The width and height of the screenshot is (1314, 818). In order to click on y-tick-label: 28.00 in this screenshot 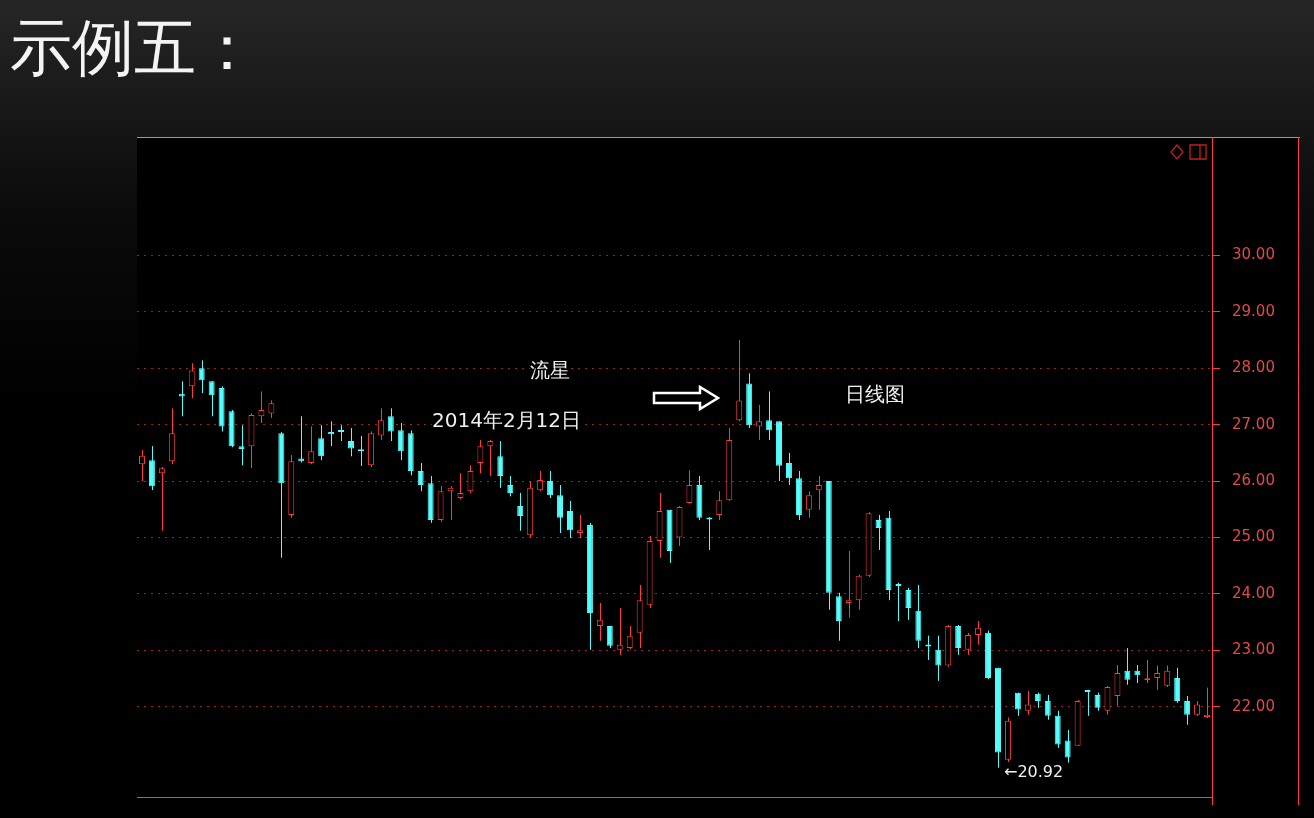, I will do `click(1253, 367)`.